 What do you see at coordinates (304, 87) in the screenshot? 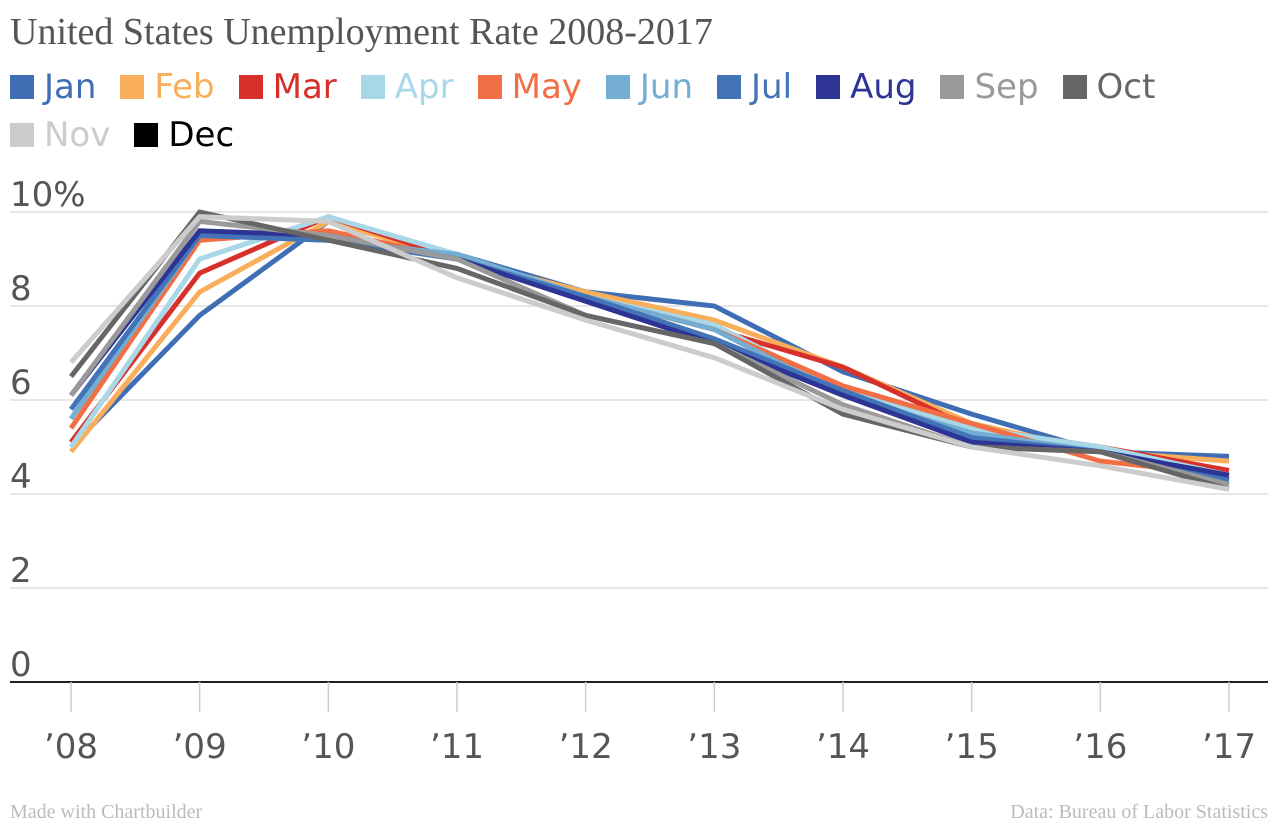
I see `legend-label-mar: Mar` at bounding box center [304, 87].